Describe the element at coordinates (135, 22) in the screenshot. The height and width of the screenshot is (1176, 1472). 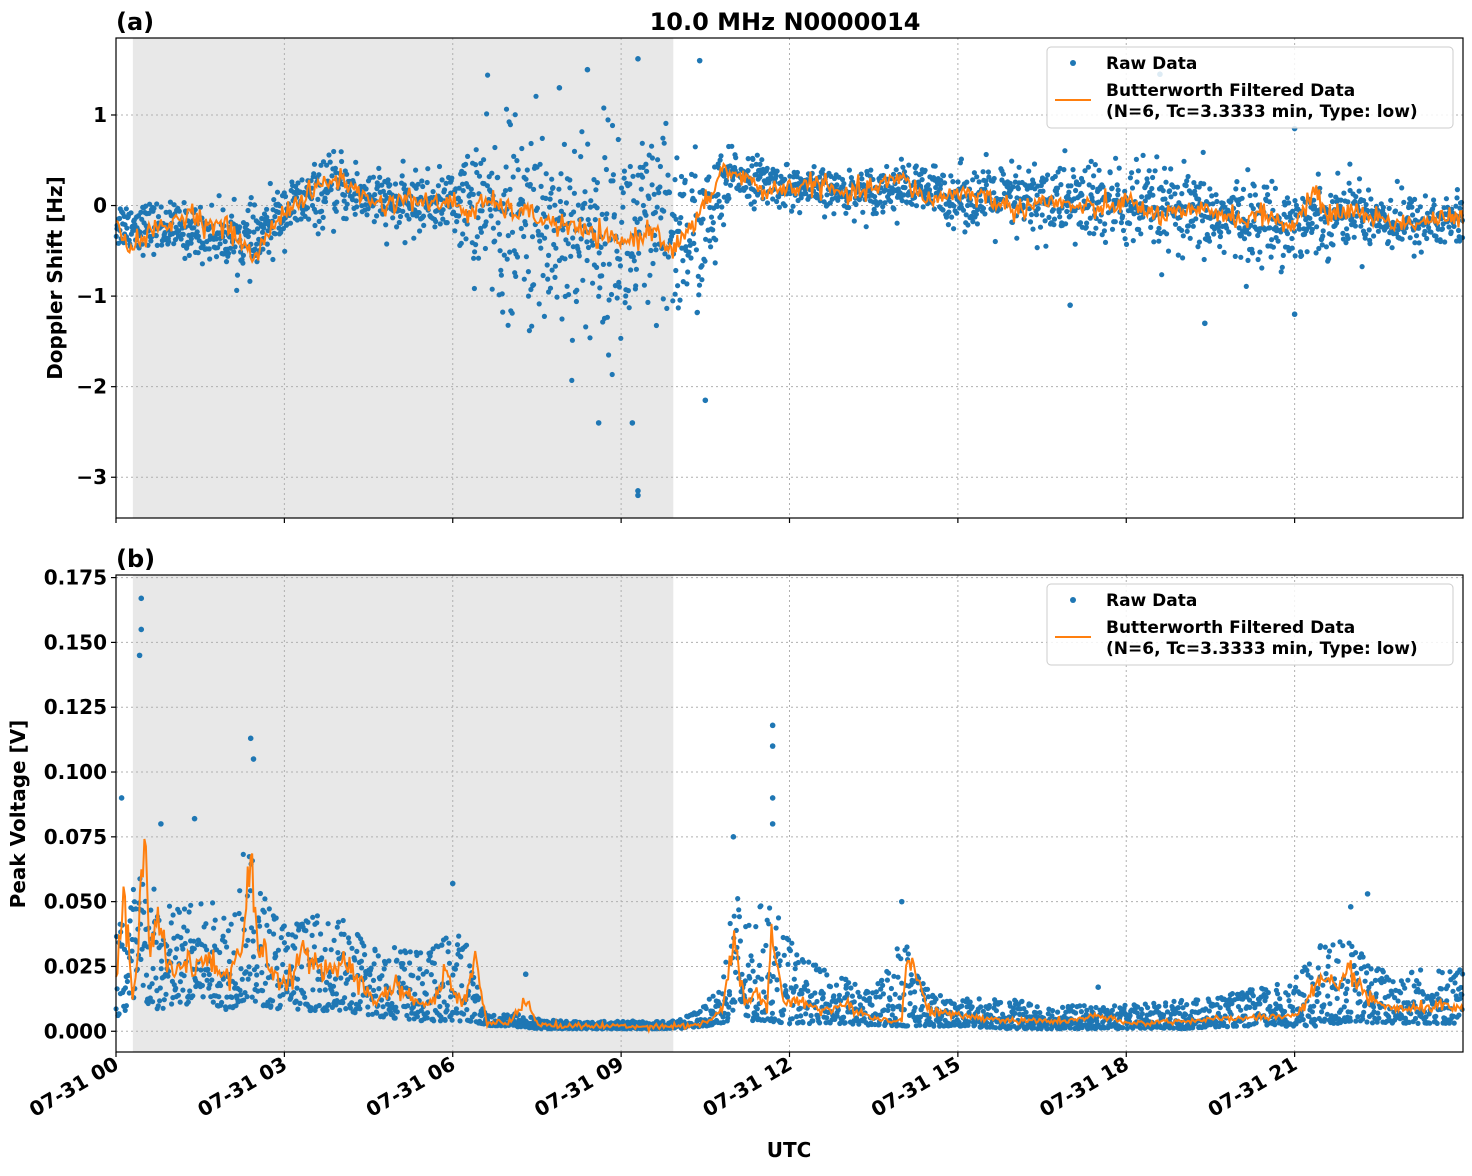
I see `panel-label-a: (a)` at that location.